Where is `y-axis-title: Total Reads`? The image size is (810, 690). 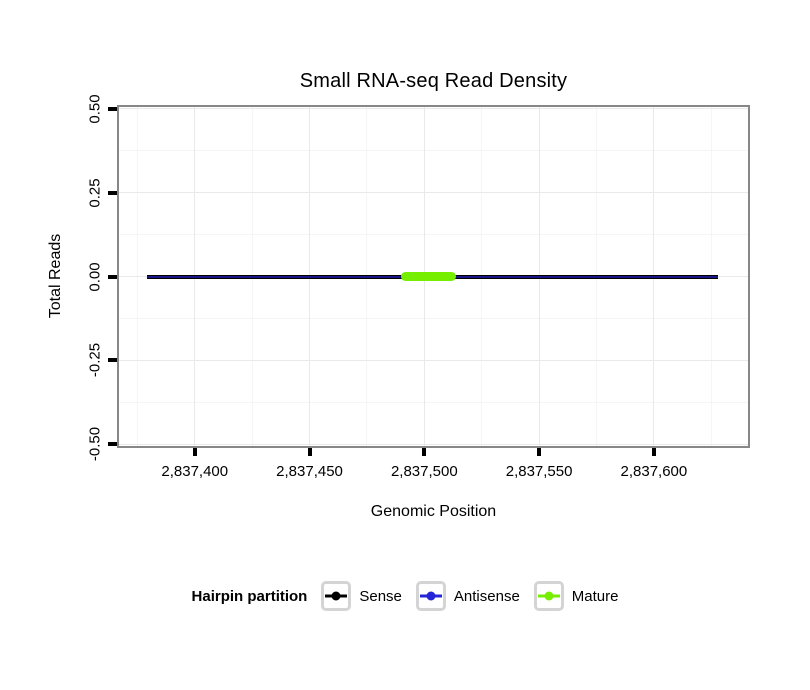
y-axis-title: Total Reads is located at coordinates (55, 276).